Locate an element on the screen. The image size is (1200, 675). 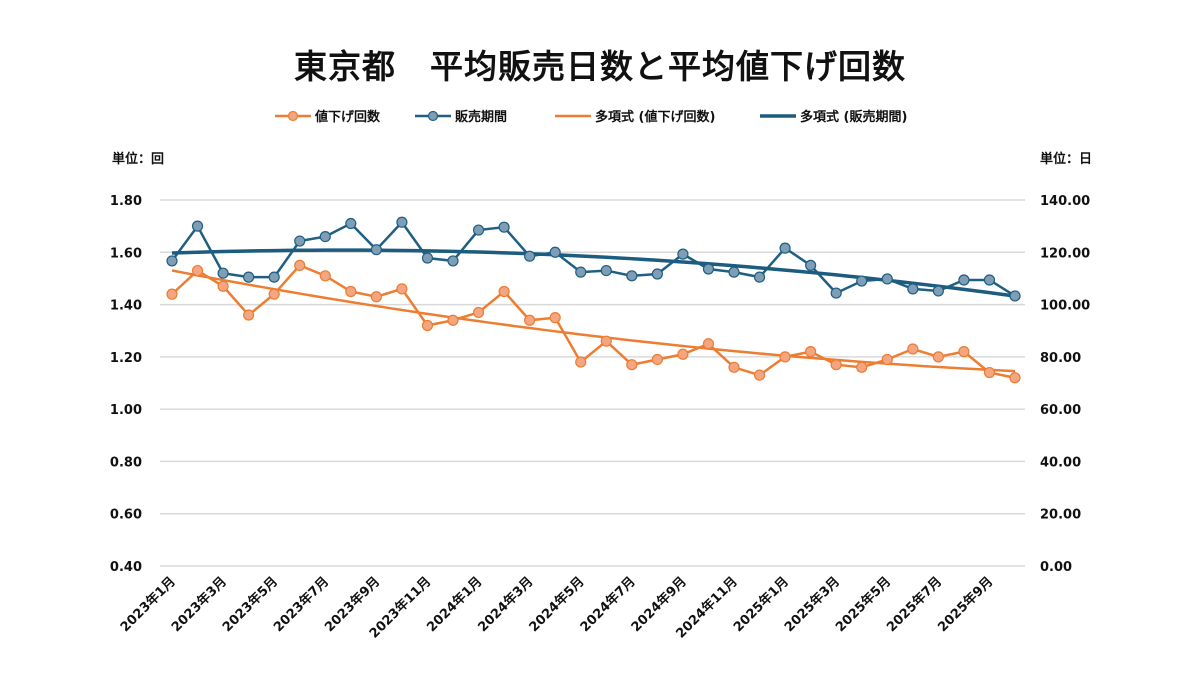
y-right-tick-label: 100.00 is located at coordinates (1065, 306).